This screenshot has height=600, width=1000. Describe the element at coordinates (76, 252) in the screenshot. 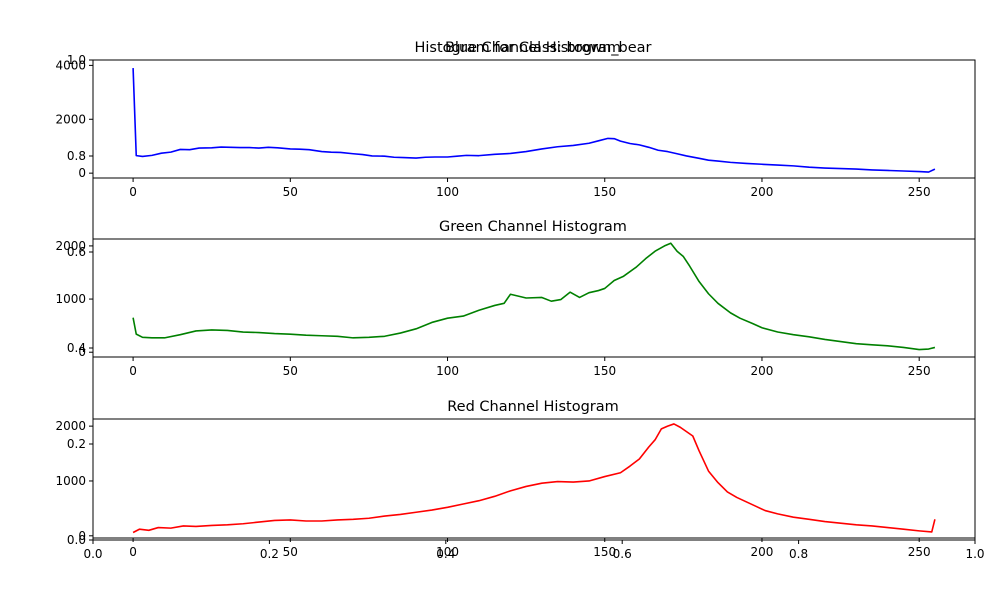

I see `outer-ytick-label: 0.6` at that location.